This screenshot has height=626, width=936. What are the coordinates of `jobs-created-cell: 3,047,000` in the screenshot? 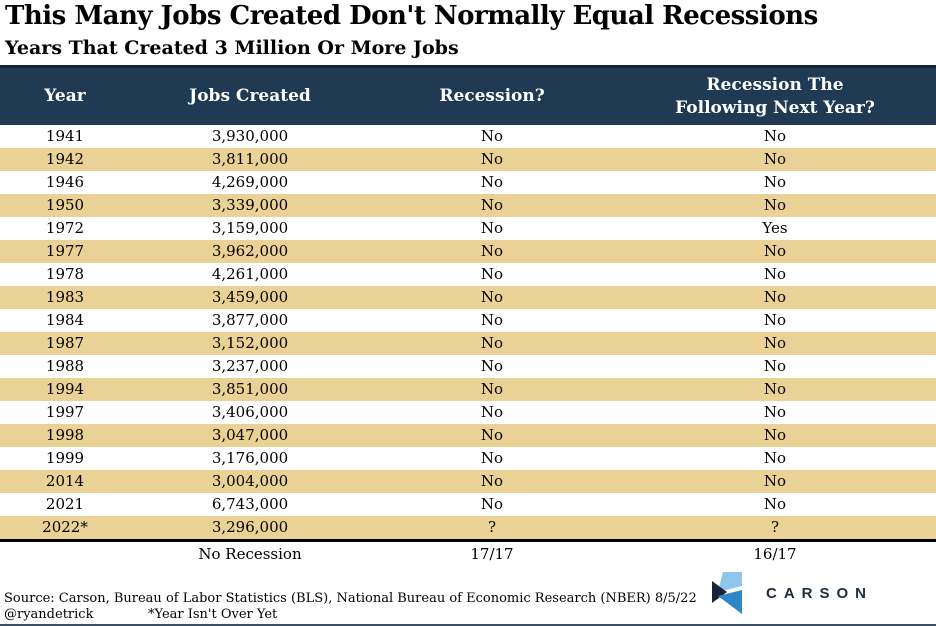 It's located at (250, 435).